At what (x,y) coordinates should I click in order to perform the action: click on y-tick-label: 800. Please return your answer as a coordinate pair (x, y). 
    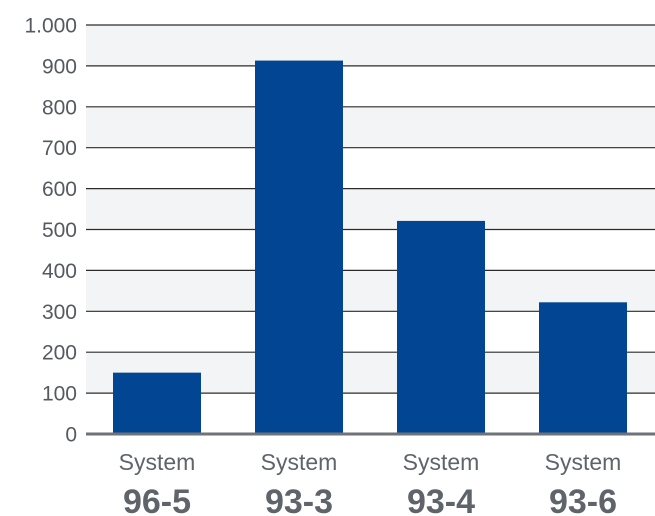
    Looking at the image, I should click on (59, 107).